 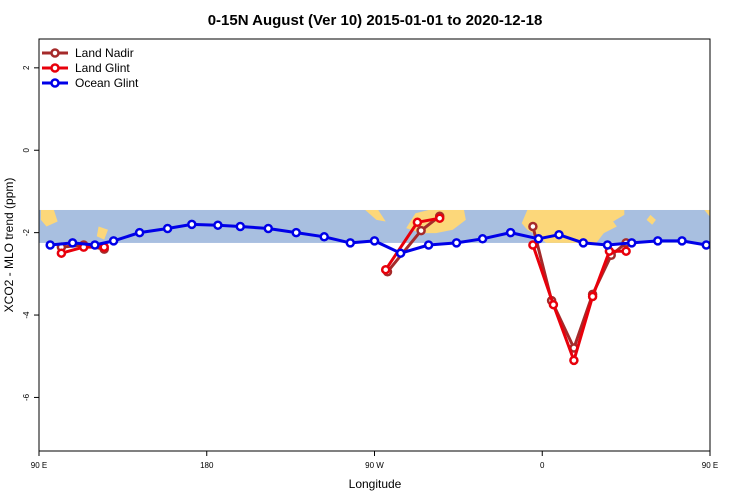 I want to click on legend-entry: Land Nadir, so click(x=88, y=53).